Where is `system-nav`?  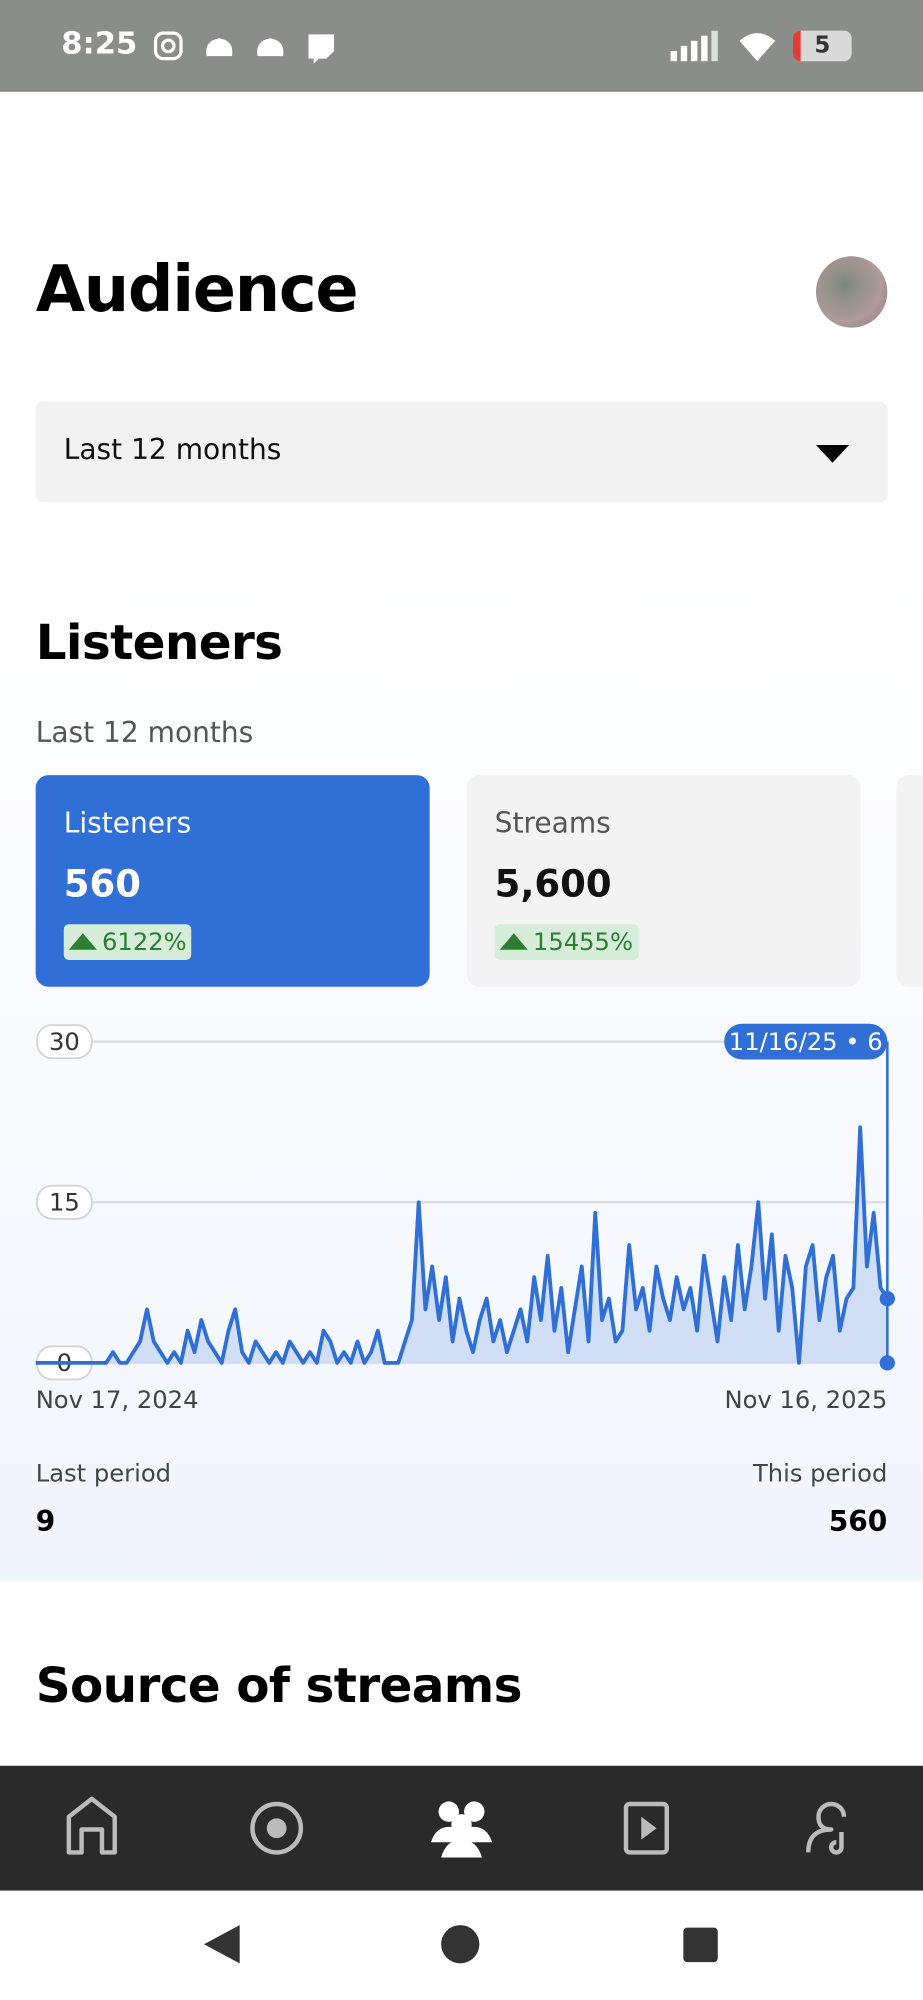 system-nav is located at coordinates (461, 1945).